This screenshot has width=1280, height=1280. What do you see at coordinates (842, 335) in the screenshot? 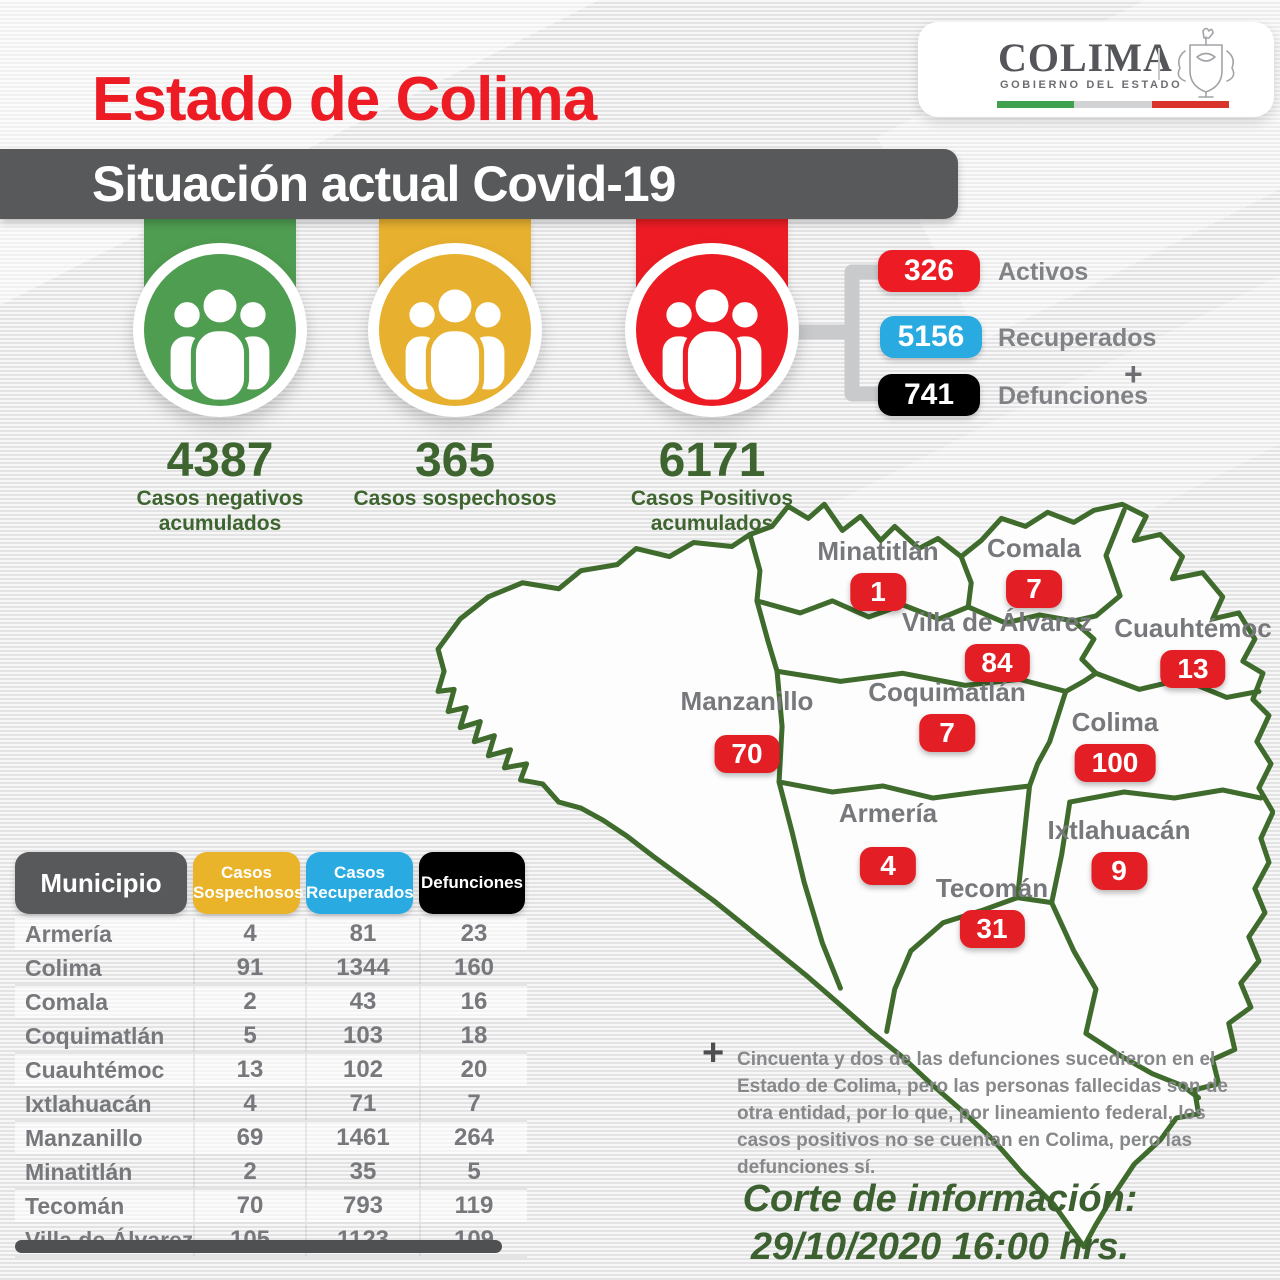
I see `bracket-connector` at bounding box center [842, 335].